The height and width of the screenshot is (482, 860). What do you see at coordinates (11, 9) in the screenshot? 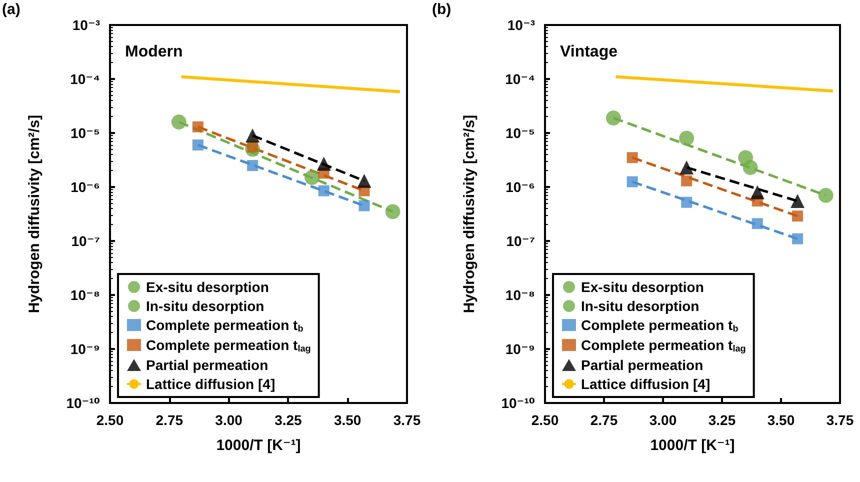
I see `text: (a)` at bounding box center [11, 9].